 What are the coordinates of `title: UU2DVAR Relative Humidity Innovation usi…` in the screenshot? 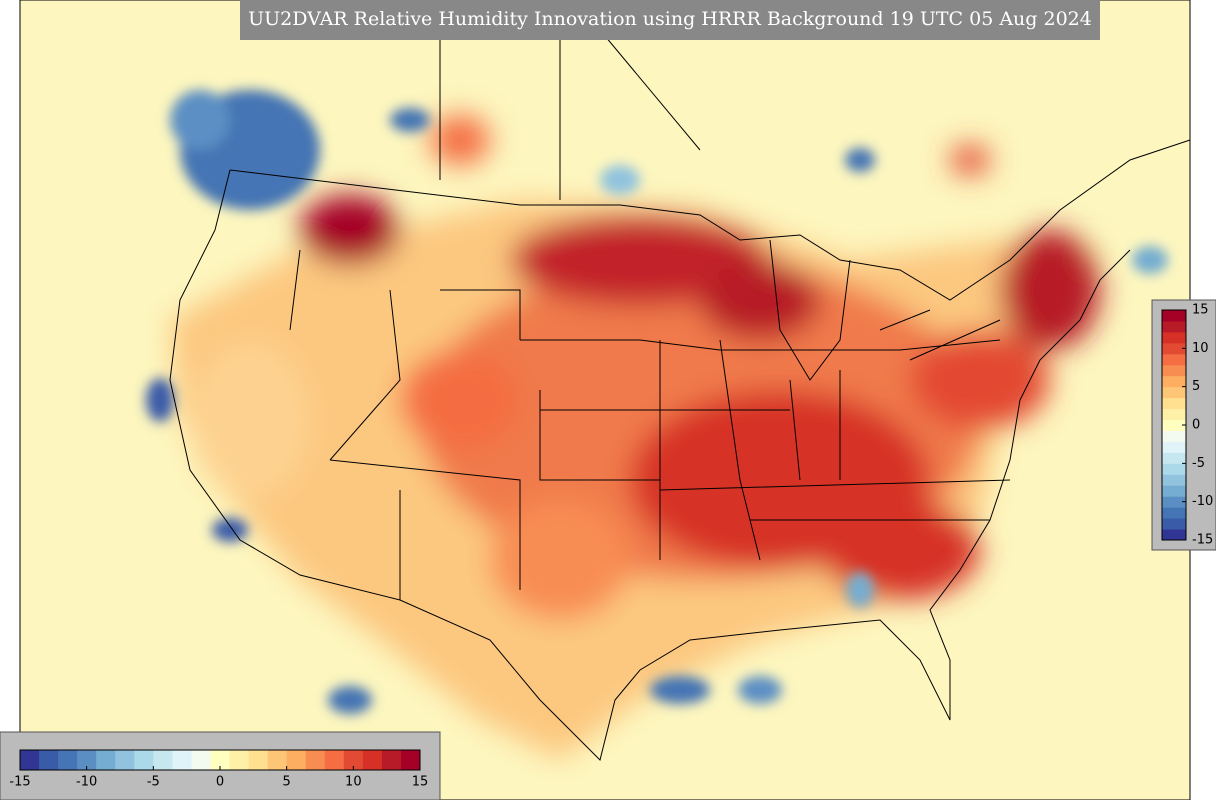 It's located at (670, 19).